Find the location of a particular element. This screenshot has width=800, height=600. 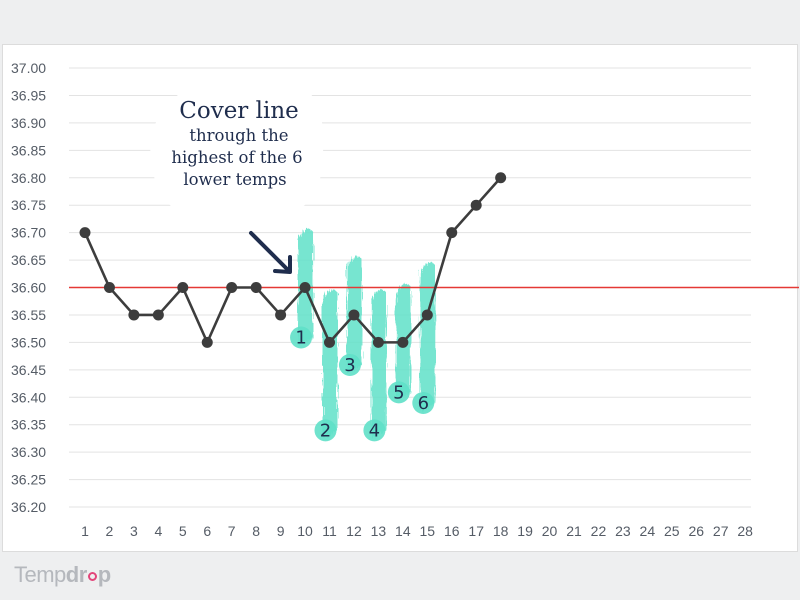

highlight-label: 3 is located at coordinates (349, 365).